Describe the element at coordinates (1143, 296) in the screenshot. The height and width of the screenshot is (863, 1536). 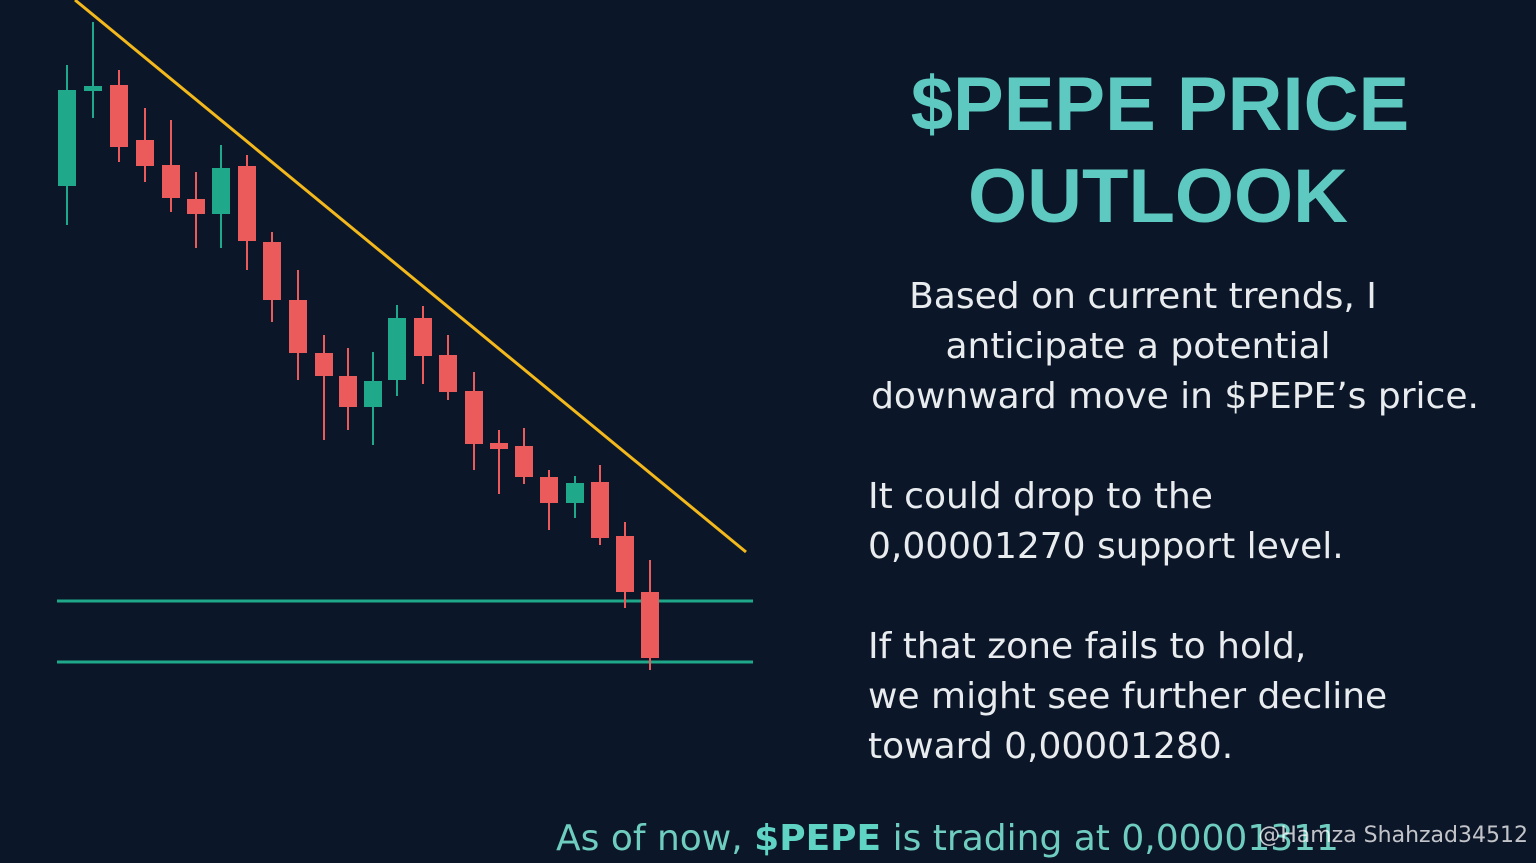
I see `paragraph-line: Based on current trends, I` at that location.